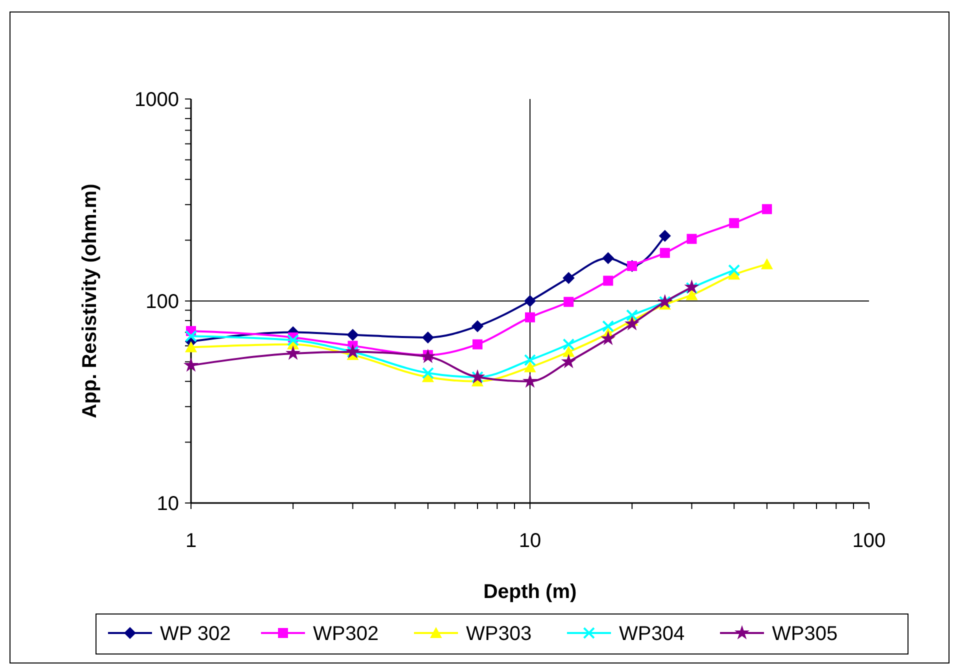  Describe the element at coordinates (499, 634) in the screenshot. I see `legend-label: WP303` at that location.